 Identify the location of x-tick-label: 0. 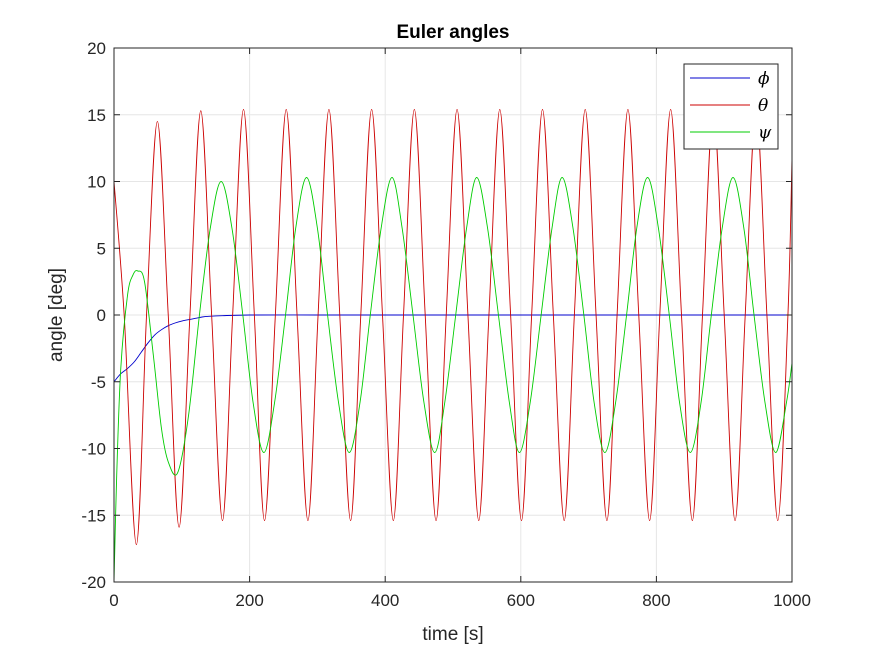
(113, 600).